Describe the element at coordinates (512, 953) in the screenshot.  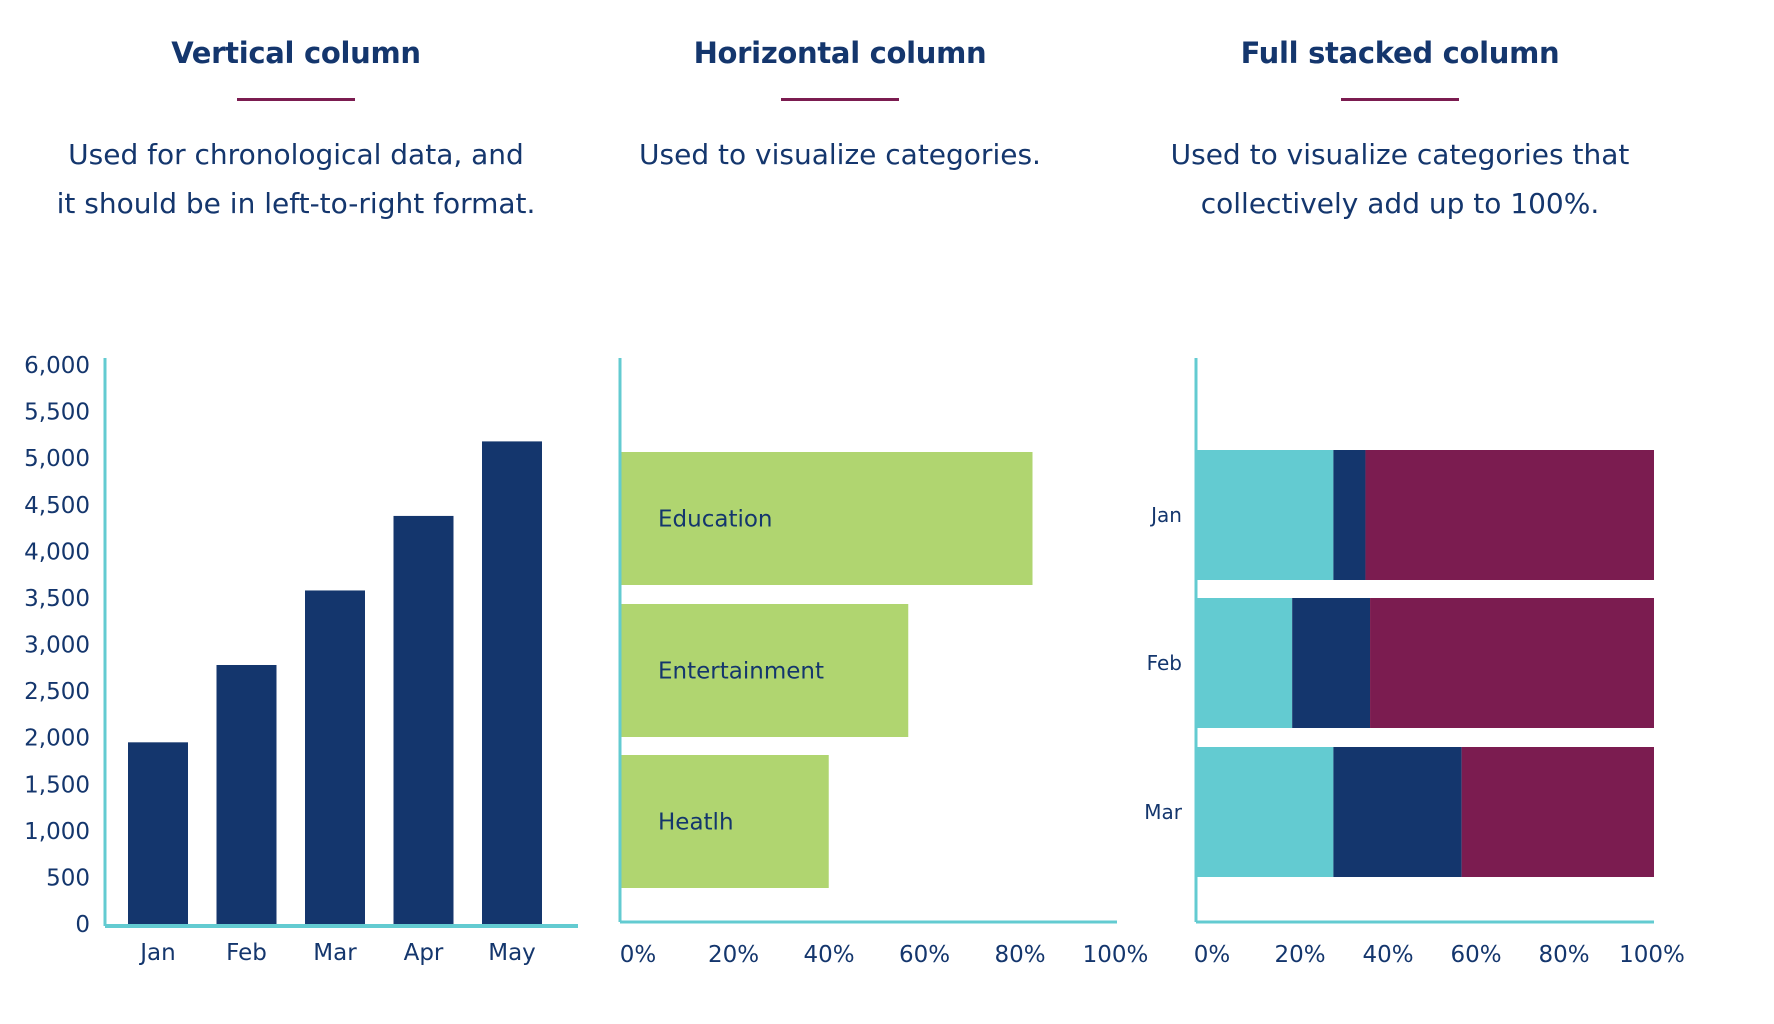
I see `x-tick-label: May` at that location.